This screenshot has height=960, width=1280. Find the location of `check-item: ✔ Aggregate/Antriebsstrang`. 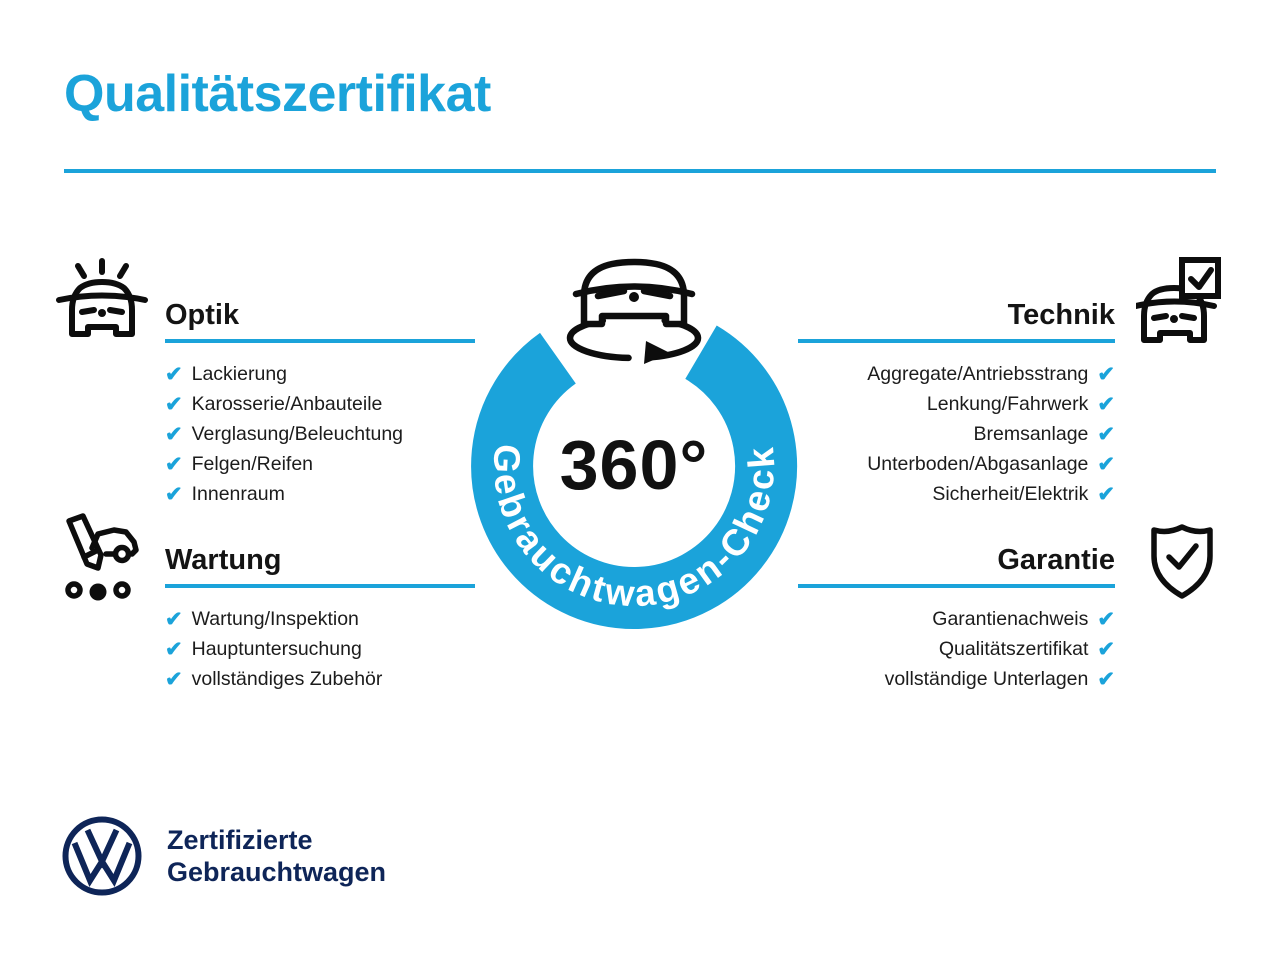

check-item: ✔ Aggregate/Antriebsstrang is located at coordinates (956, 374).